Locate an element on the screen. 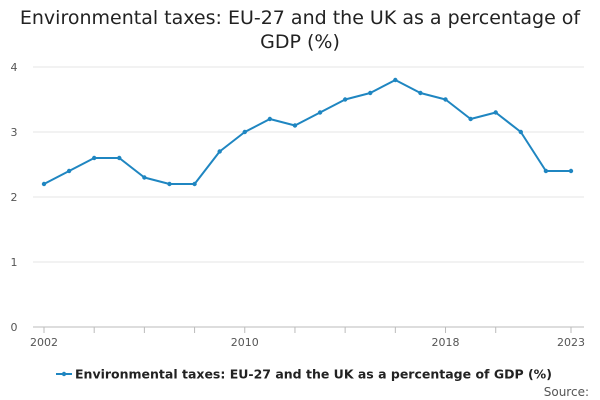 This screenshot has height=400, width=600. y-tick-label-0: 0 is located at coordinates (14, 327).